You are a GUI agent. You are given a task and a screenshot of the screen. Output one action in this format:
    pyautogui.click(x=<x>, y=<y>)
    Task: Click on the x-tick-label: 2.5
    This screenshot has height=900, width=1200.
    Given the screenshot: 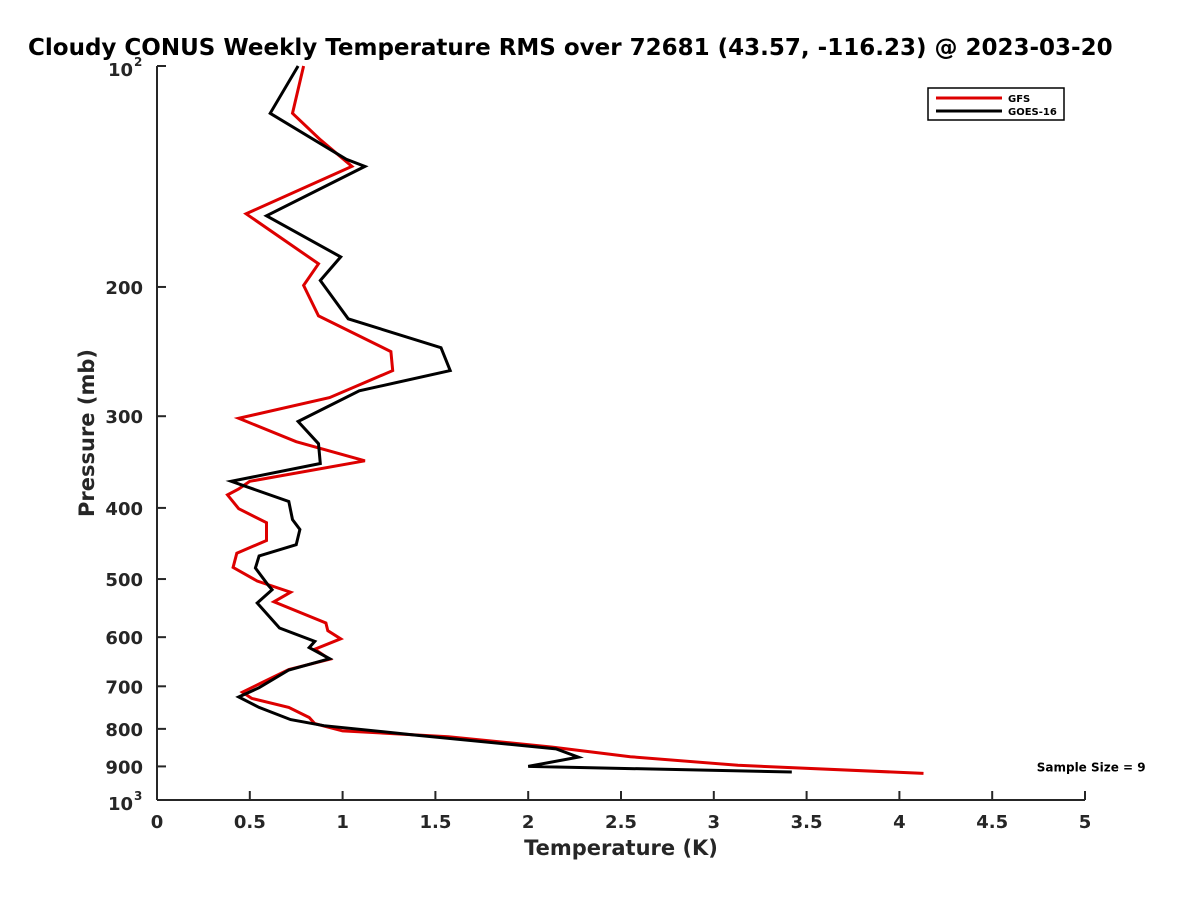 What is the action you would take?
    pyautogui.click(x=621, y=822)
    